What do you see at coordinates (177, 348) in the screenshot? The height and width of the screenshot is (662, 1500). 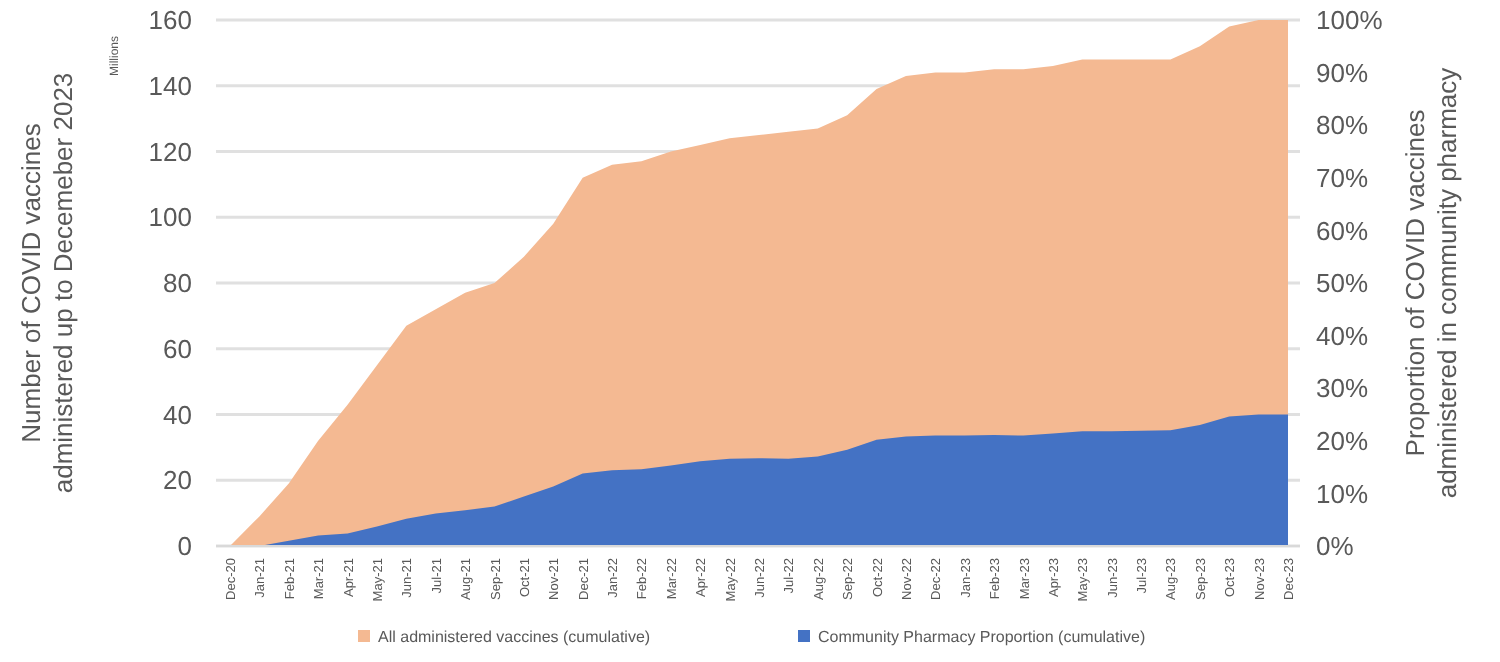 I see `y-tick-label: 60` at bounding box center [177, 348].